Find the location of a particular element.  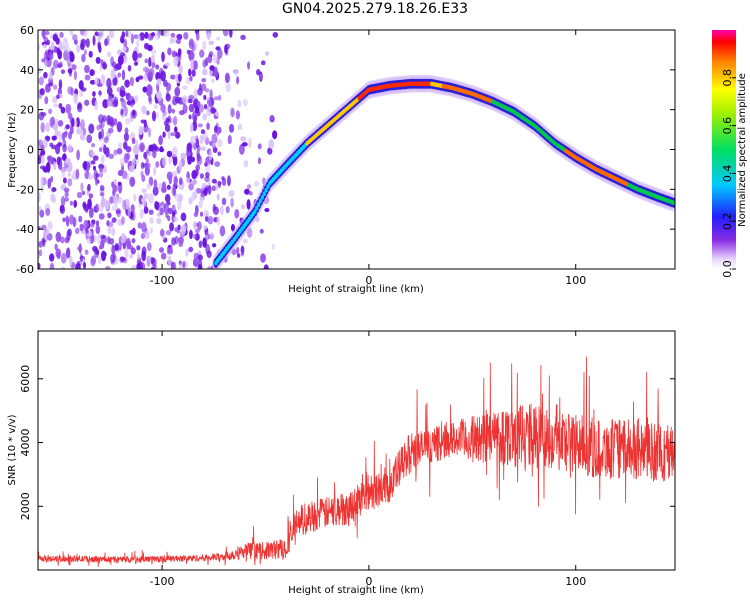

colorbar-ticks: 0.0 0.2 0.4 0.6 0.8 is located at coordinates (728, 173).